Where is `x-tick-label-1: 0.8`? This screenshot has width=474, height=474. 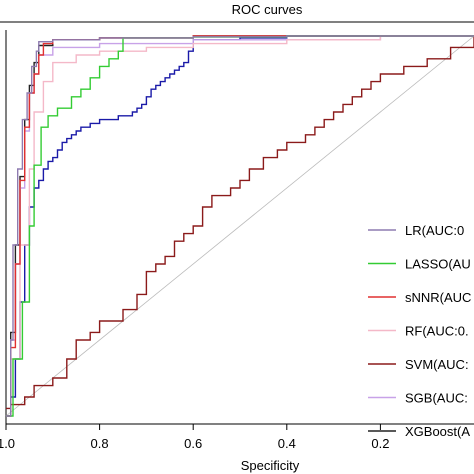
x-tick-label-1: 0.8 is located at coordinates (100, 443).